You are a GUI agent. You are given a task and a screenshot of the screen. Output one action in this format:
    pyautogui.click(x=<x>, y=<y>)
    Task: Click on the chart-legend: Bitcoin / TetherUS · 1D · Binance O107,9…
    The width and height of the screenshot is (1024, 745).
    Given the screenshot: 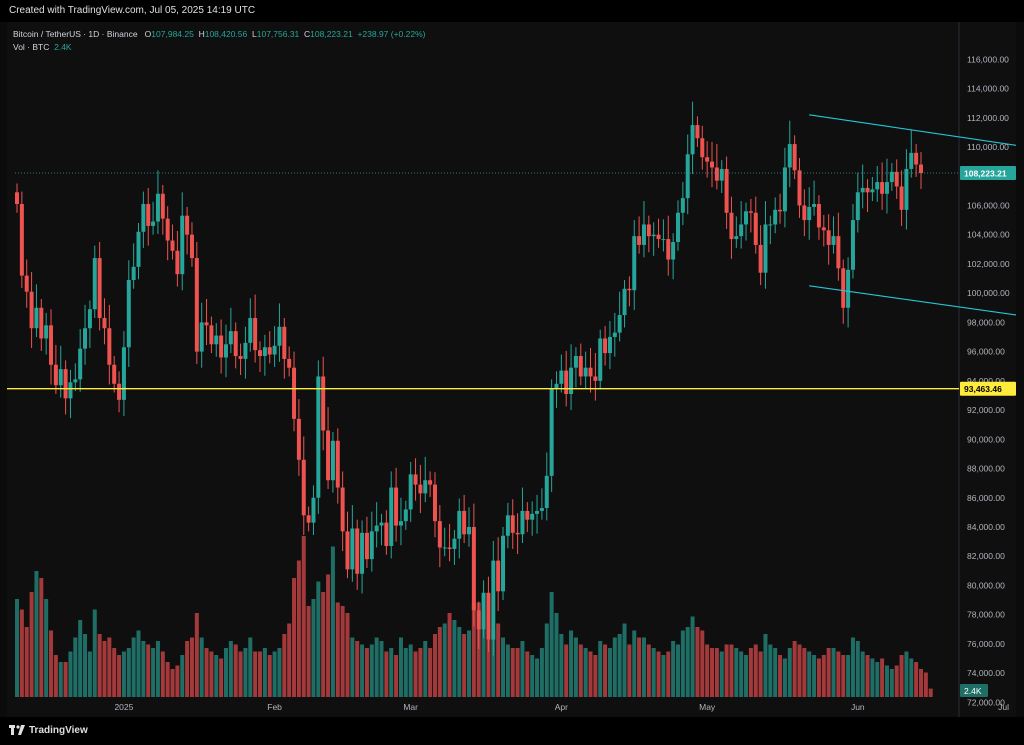 What is the action you would take?
    pyautogui.click(x=219, y=41)
    